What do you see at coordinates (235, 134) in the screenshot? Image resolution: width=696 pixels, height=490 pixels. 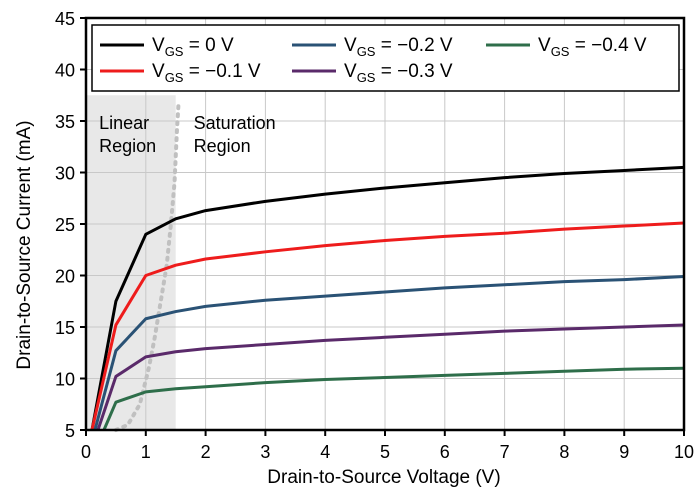 I see `region-label-1: Saturation Region` at bounding box center [235, 134].